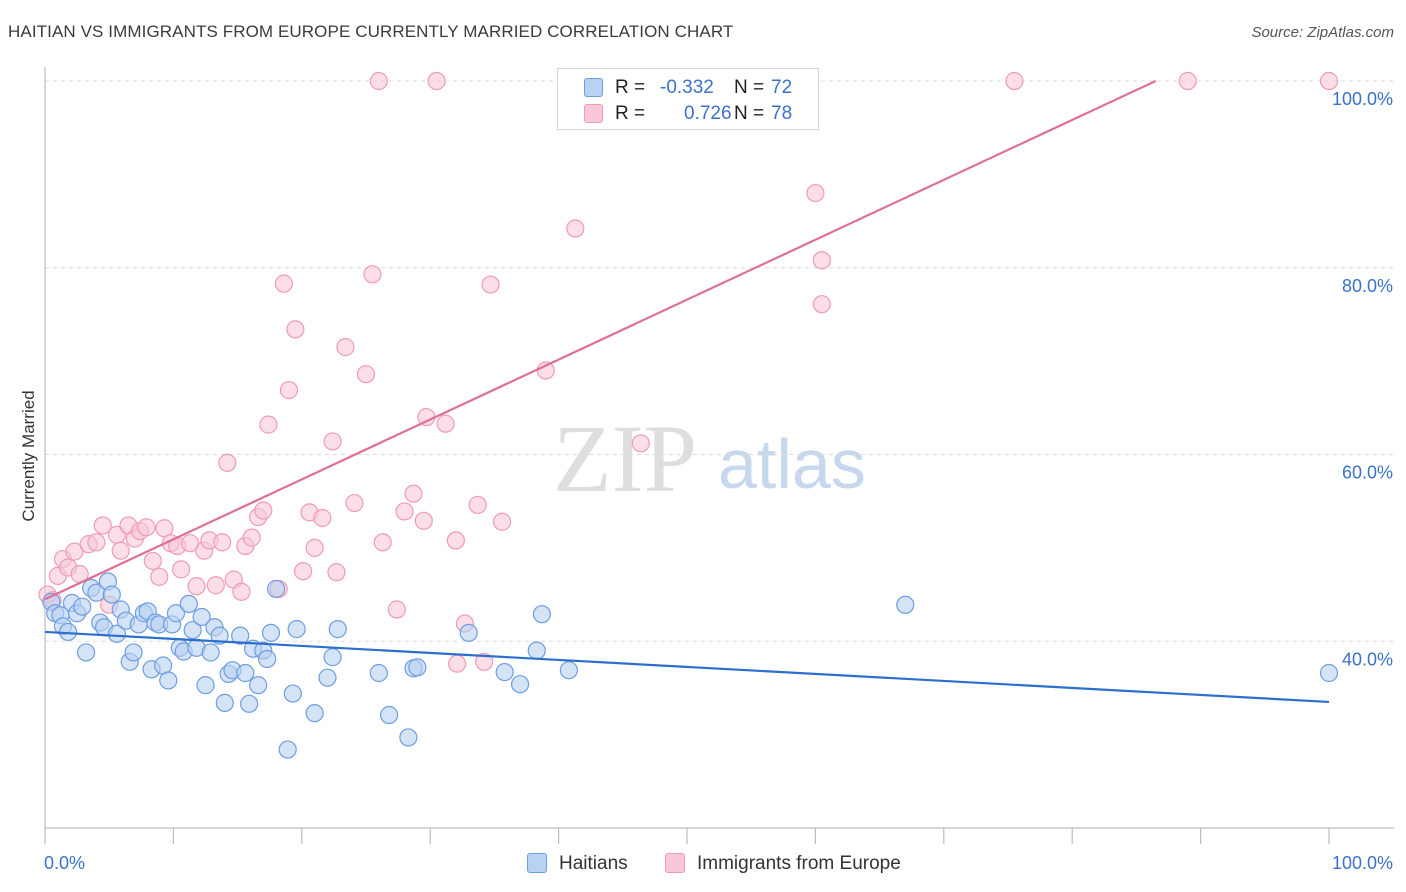  Describe the element at coordinates (625, 458) in the screenshot. I see `watermark-zip: ZIP` at that location.